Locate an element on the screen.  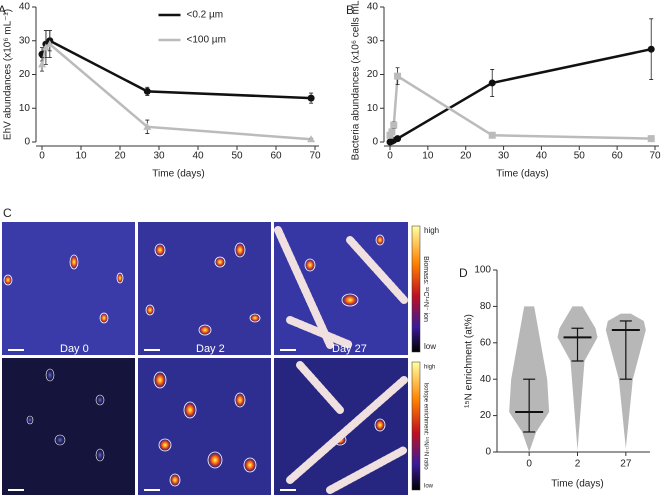
y-axis-label: ¹⁵N enrichment (at%) is located at coordinates (469, 361).